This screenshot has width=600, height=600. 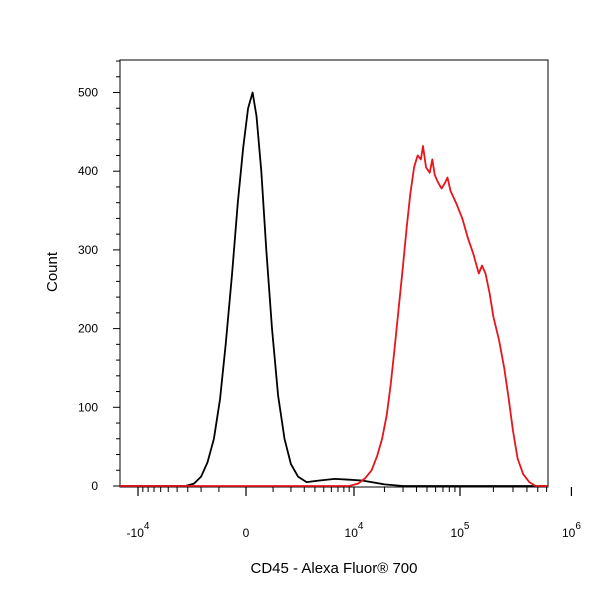 What do you see at coordinates (88, 290) in the screenshot?
I see `y-axis-tick-labels: 0 100 200 300 400 500` at bounding box center [88, 290].